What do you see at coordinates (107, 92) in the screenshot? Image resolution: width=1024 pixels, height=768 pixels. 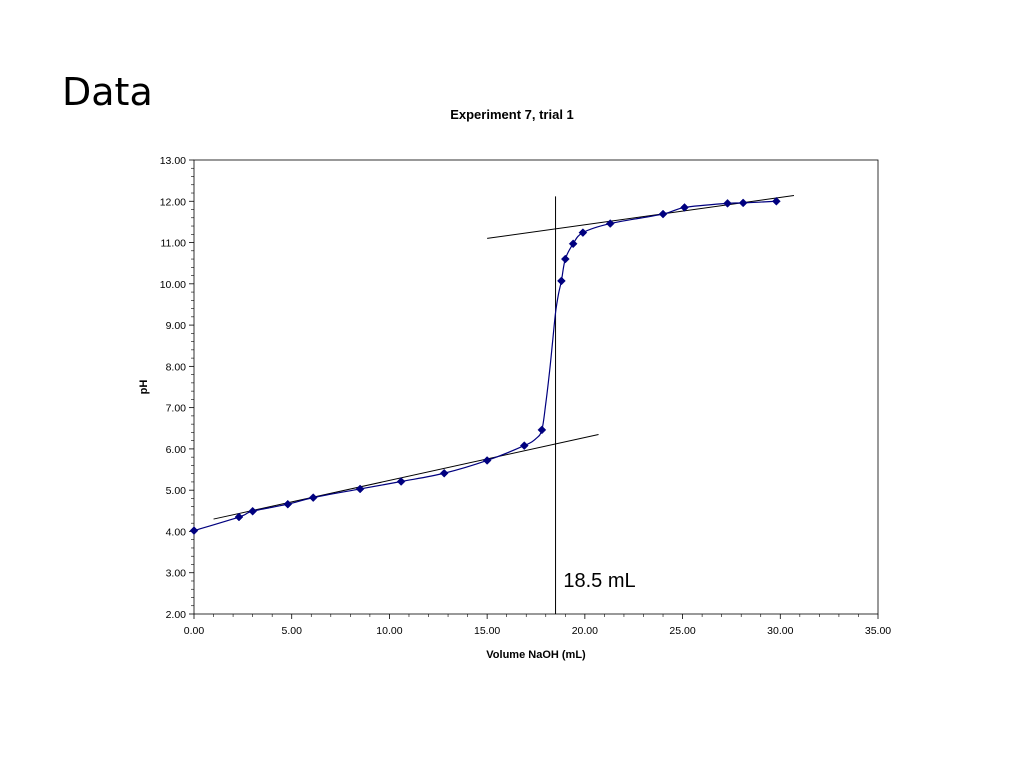 I see `slide-title: Data` at bounding box center [107, 92].